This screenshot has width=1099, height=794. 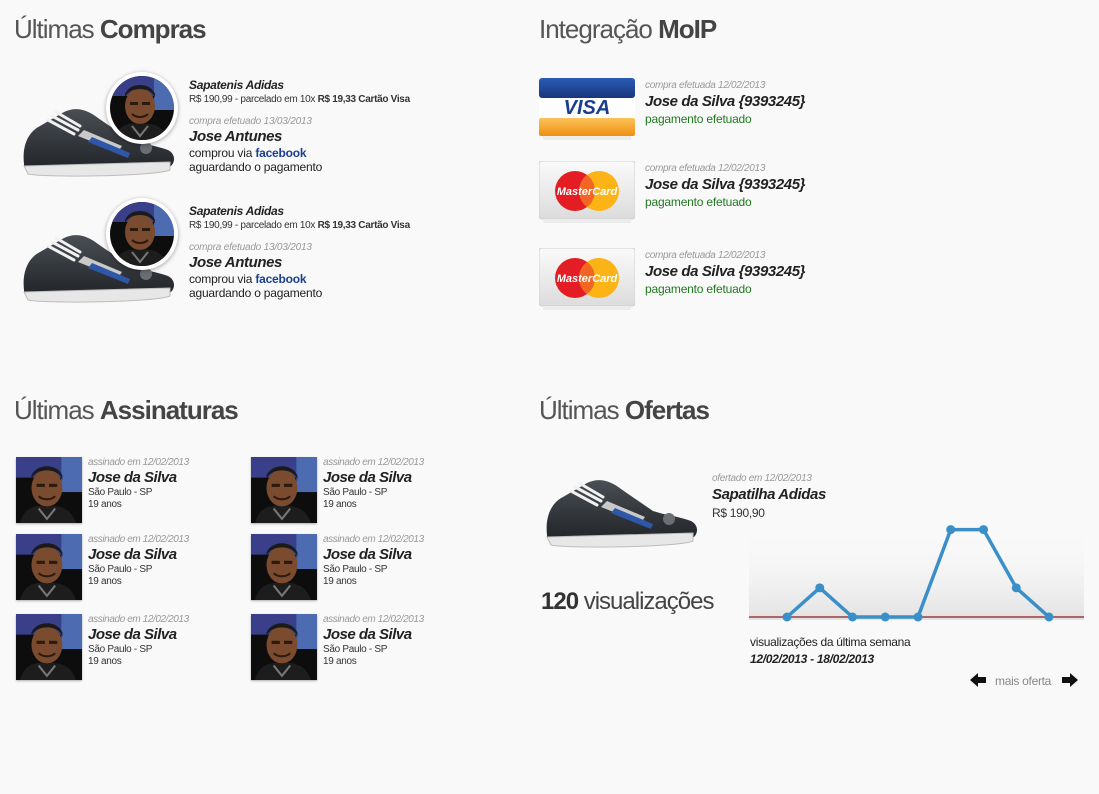 What do you see at coordinates (1023, 681) in the screenshot?
I see `more-offers-link: mais oferta` at bounding box center [1023, 681].